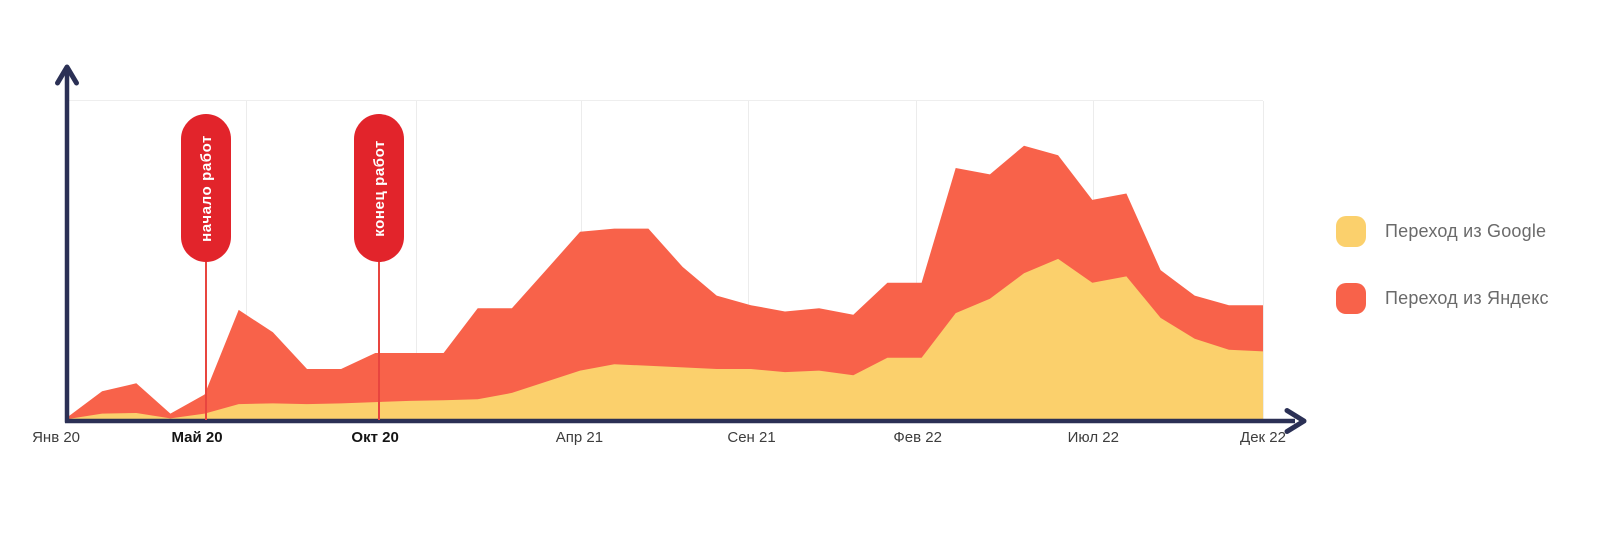  Describe the element at coordinates (56, 437) in the screenshot. I see `x-tick-label: Янв 20` at that location.